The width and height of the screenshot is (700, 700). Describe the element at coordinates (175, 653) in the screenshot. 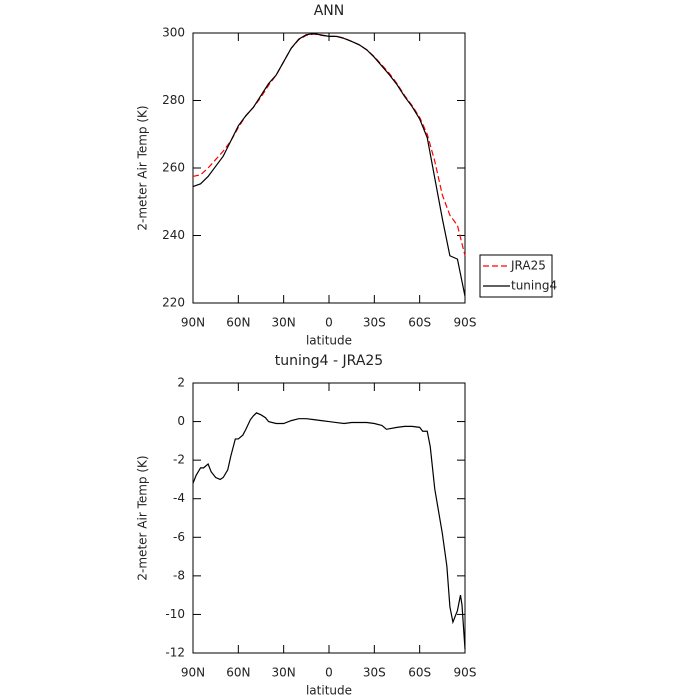

I see `y-tick-label: -12` at that location.